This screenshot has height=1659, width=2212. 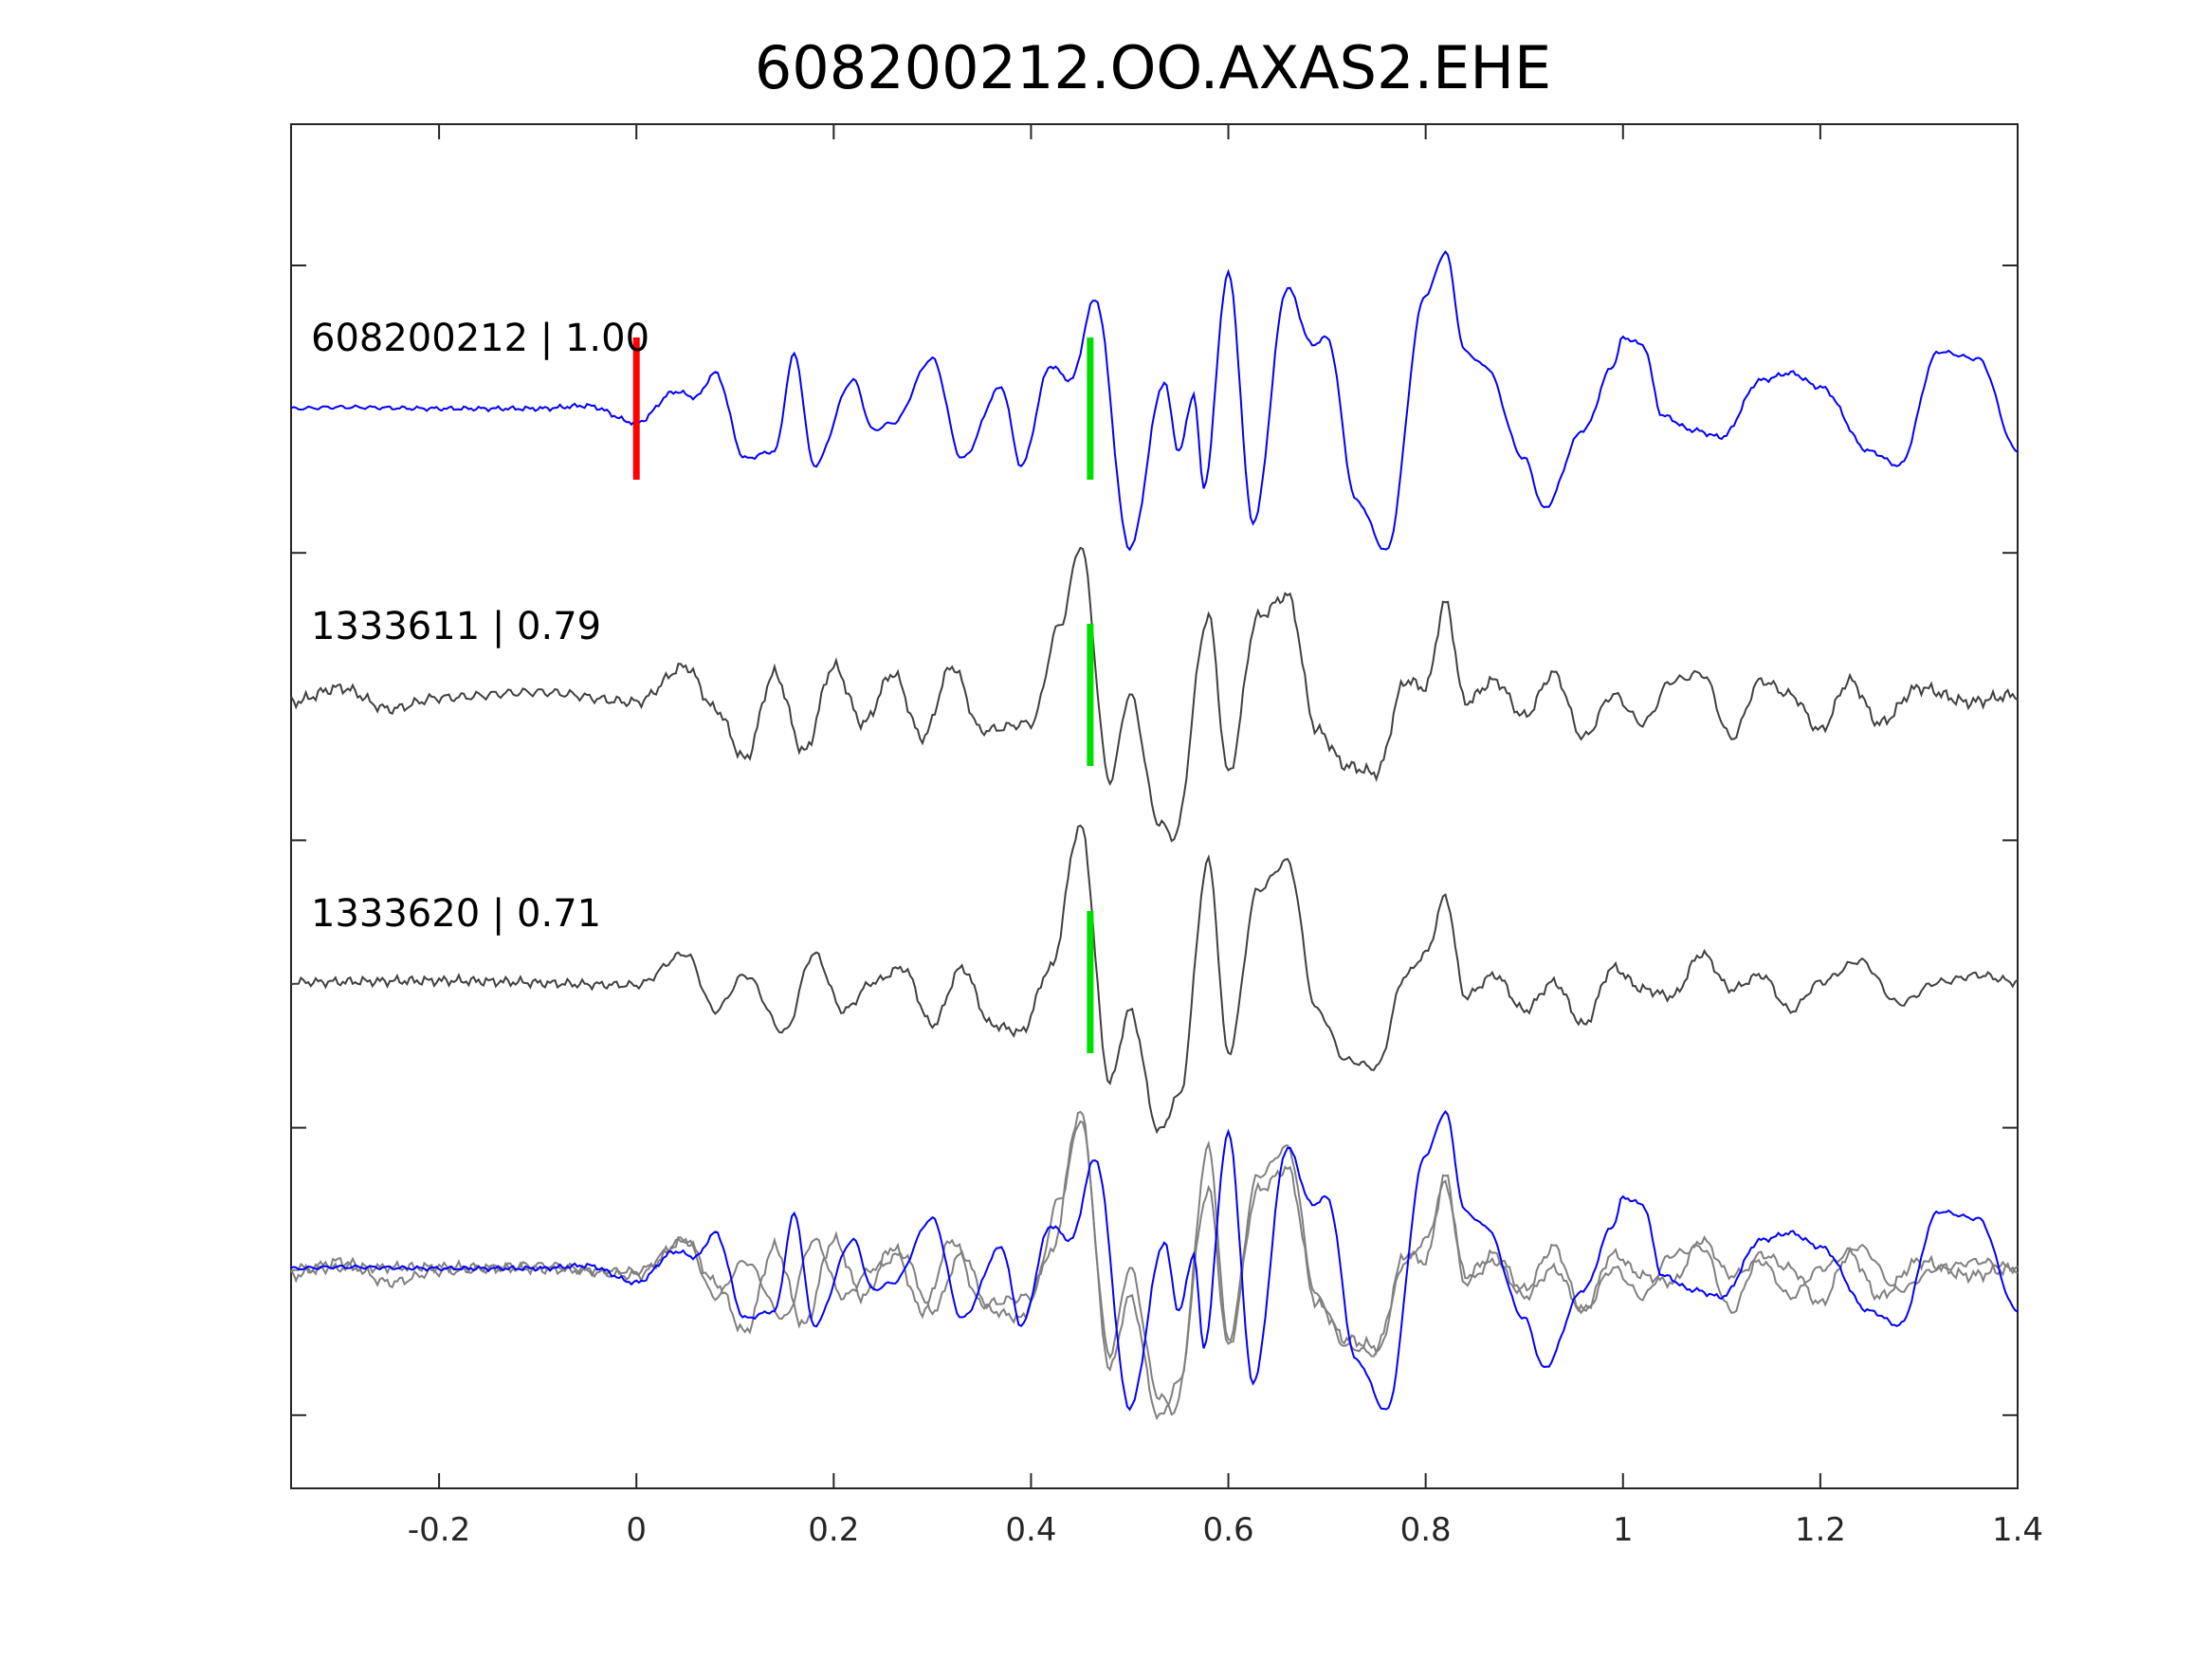 I want to click on x-tick-label: 0.6, so click(x=1228, y=1530).